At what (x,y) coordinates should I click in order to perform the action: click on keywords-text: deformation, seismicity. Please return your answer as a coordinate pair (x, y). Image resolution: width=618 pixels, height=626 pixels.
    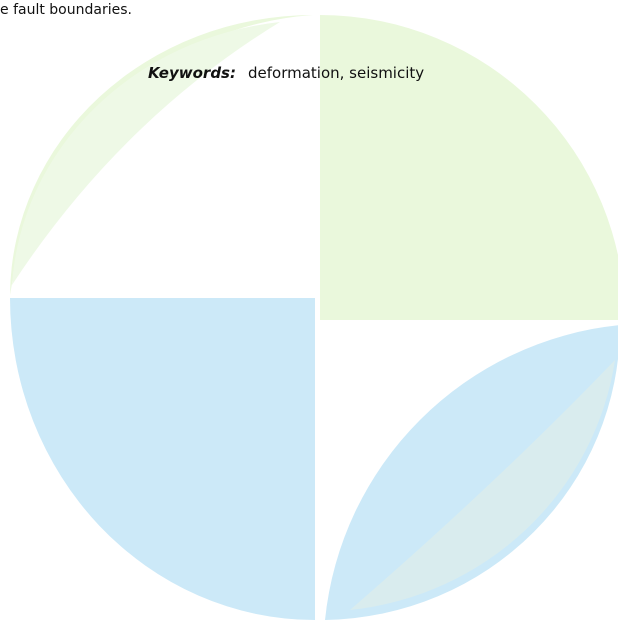
    Looking at the image, I should click on (336, 73).